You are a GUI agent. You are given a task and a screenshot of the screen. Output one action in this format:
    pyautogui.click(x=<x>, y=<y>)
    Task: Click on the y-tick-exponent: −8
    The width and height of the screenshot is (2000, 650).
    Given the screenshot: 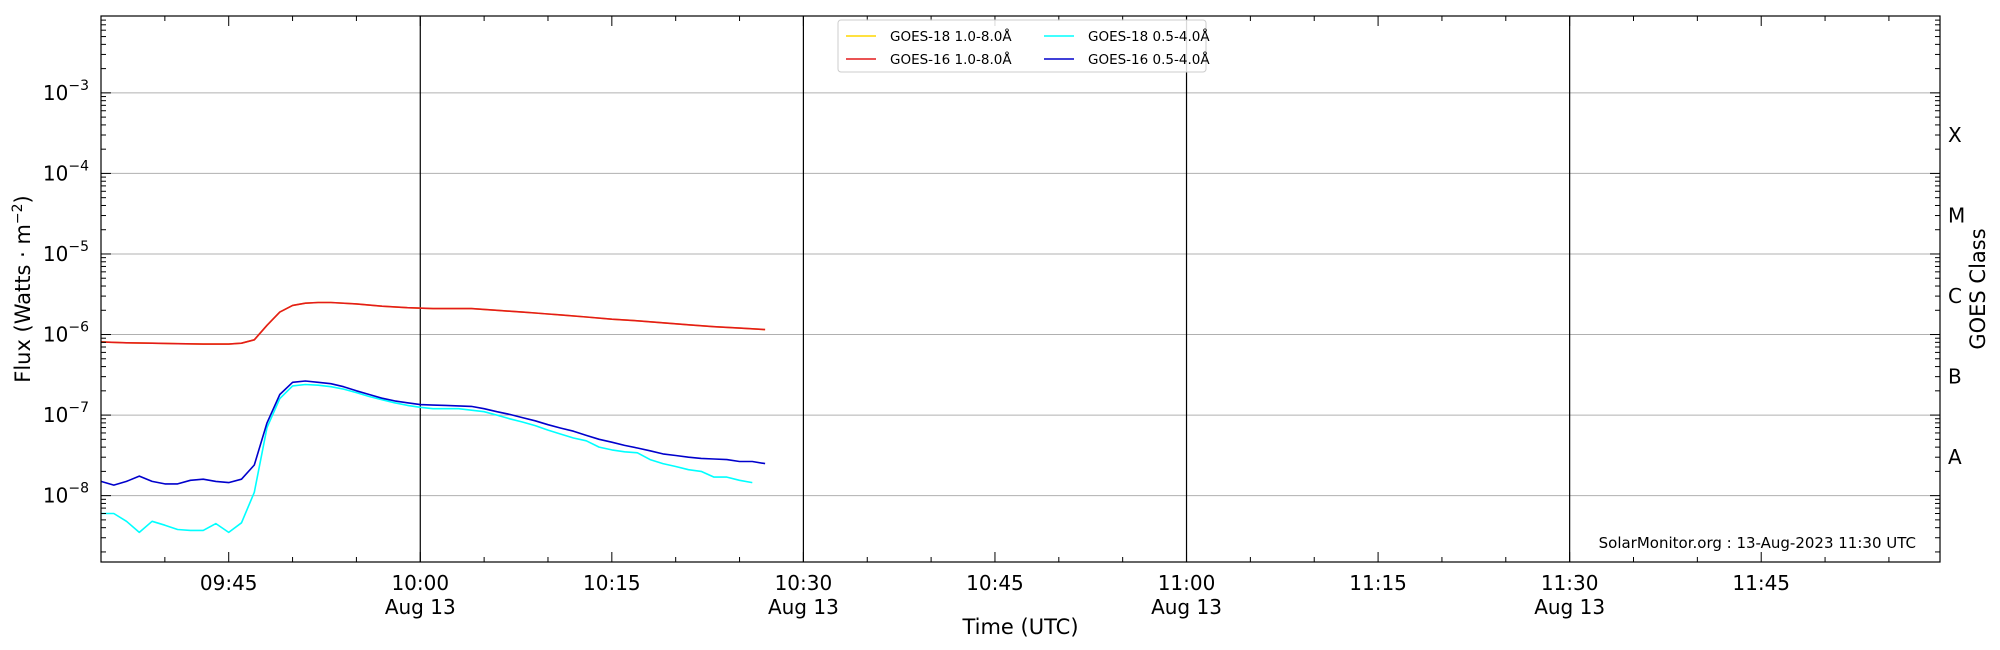 What is the action you would take?
    pyautogui.click(x=78, y=489)
    